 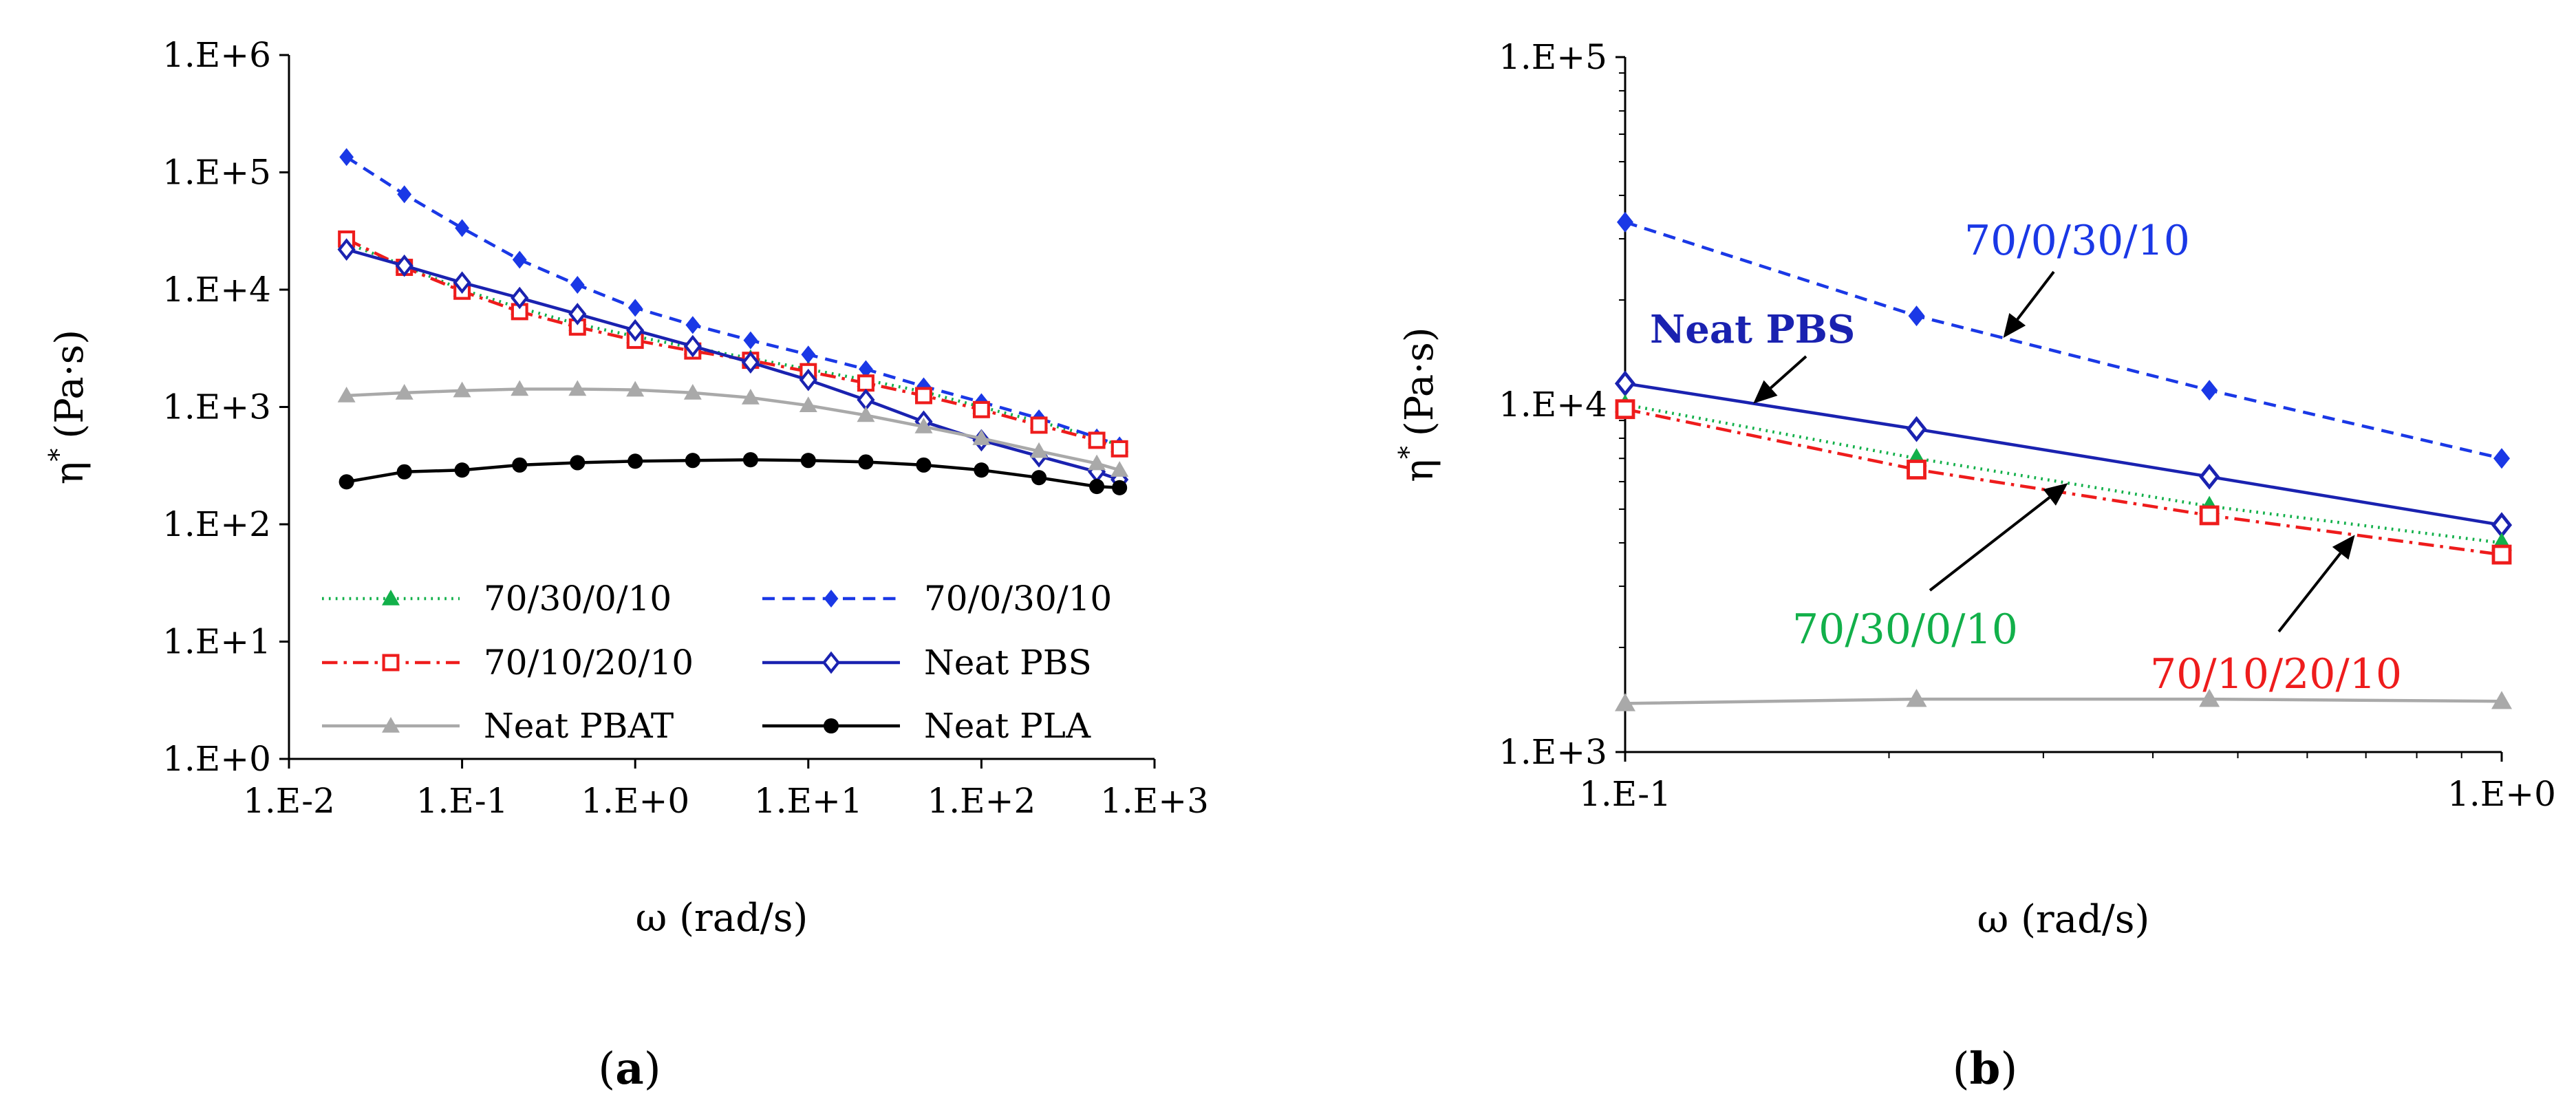 I want to click on chart-a-legend-label: Neat PBS, so click(x=1008, y=663).